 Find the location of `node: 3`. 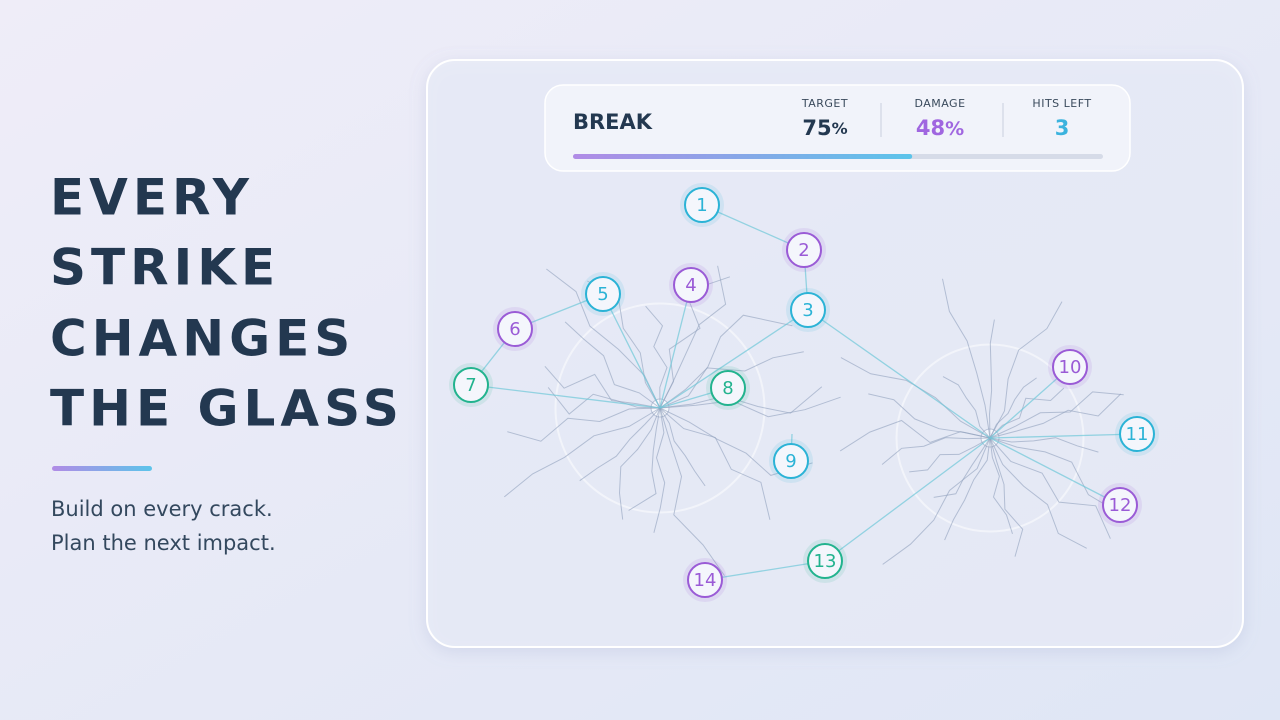

node: 3 is located at coordinates (808, 310).